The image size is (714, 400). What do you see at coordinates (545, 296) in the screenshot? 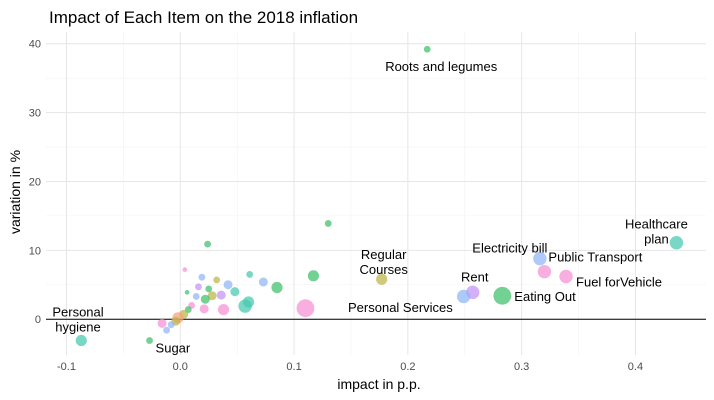
I see `point-label: Eating Out` at bounding box center [545, 296].